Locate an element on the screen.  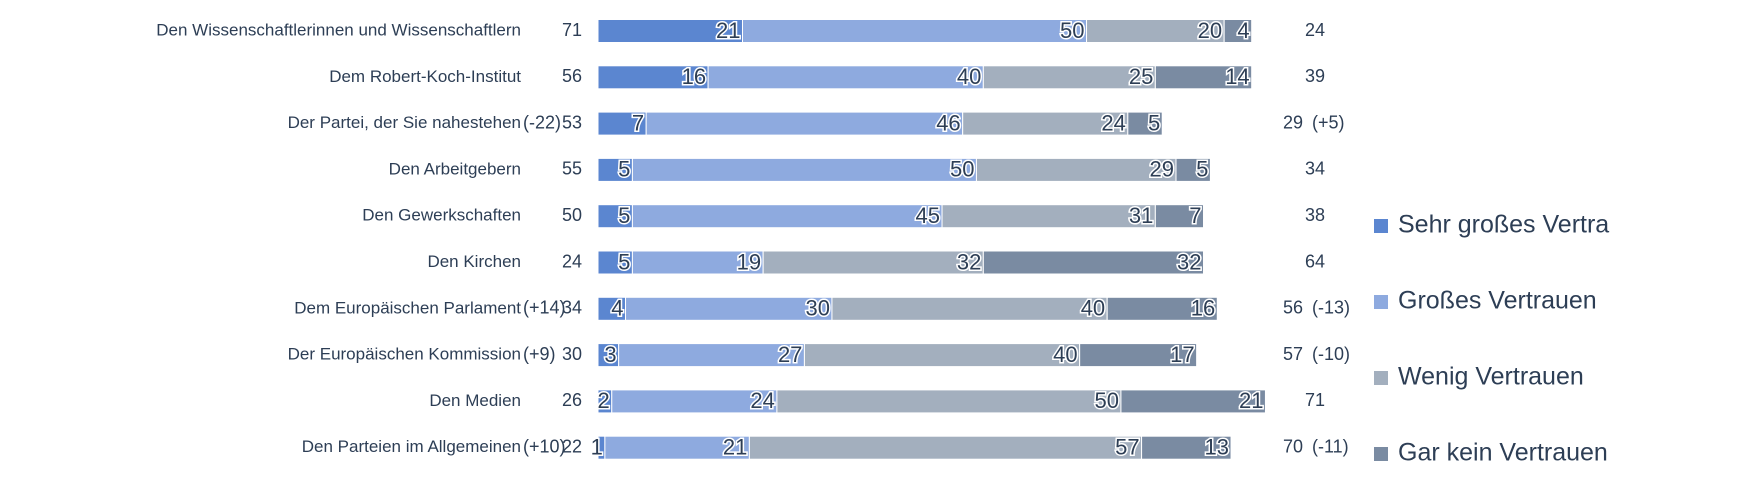
legend-label: Sehr großes Vertra is located at coordinates (1503, 225).